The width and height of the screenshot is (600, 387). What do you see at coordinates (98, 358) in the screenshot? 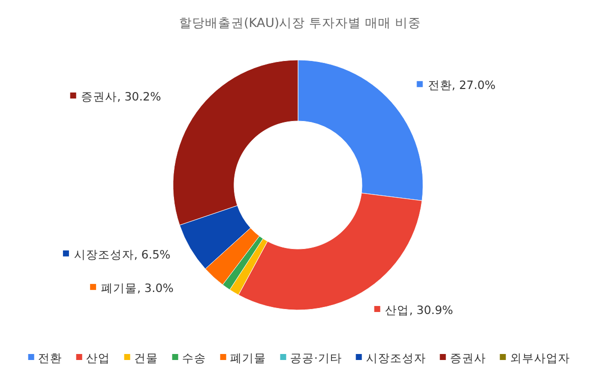
I see `legend-label: 산업` at bounding box center [98, 358].